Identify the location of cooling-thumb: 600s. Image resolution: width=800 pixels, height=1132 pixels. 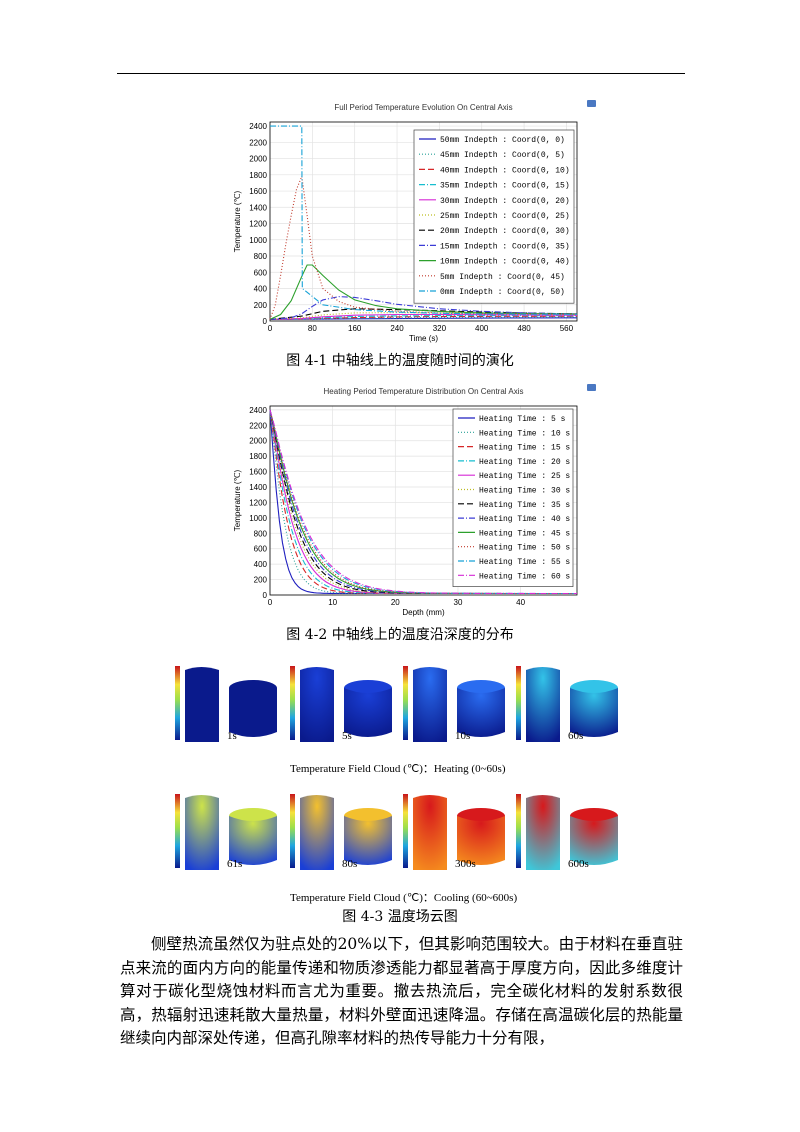
(568, 832).